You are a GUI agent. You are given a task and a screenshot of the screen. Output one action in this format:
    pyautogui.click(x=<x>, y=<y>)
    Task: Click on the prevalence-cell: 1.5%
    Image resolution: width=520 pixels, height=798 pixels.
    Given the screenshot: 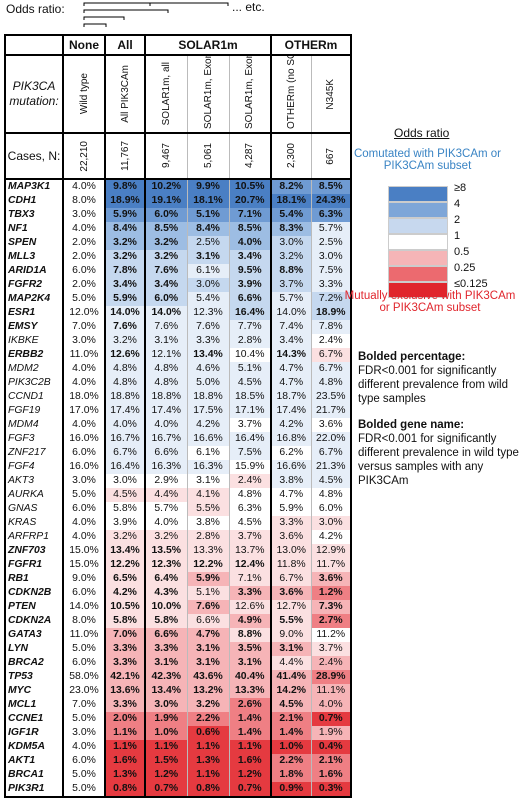 What is the action you would take?
    pyautogui.click(x=166, y=761)
    